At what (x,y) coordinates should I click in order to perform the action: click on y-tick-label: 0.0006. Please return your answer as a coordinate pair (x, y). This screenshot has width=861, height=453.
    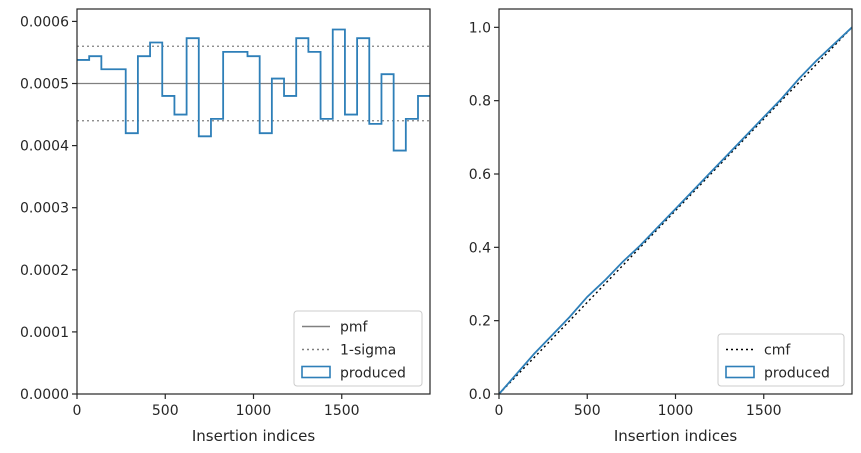
    Looking at the image, I should click on (44, 22).